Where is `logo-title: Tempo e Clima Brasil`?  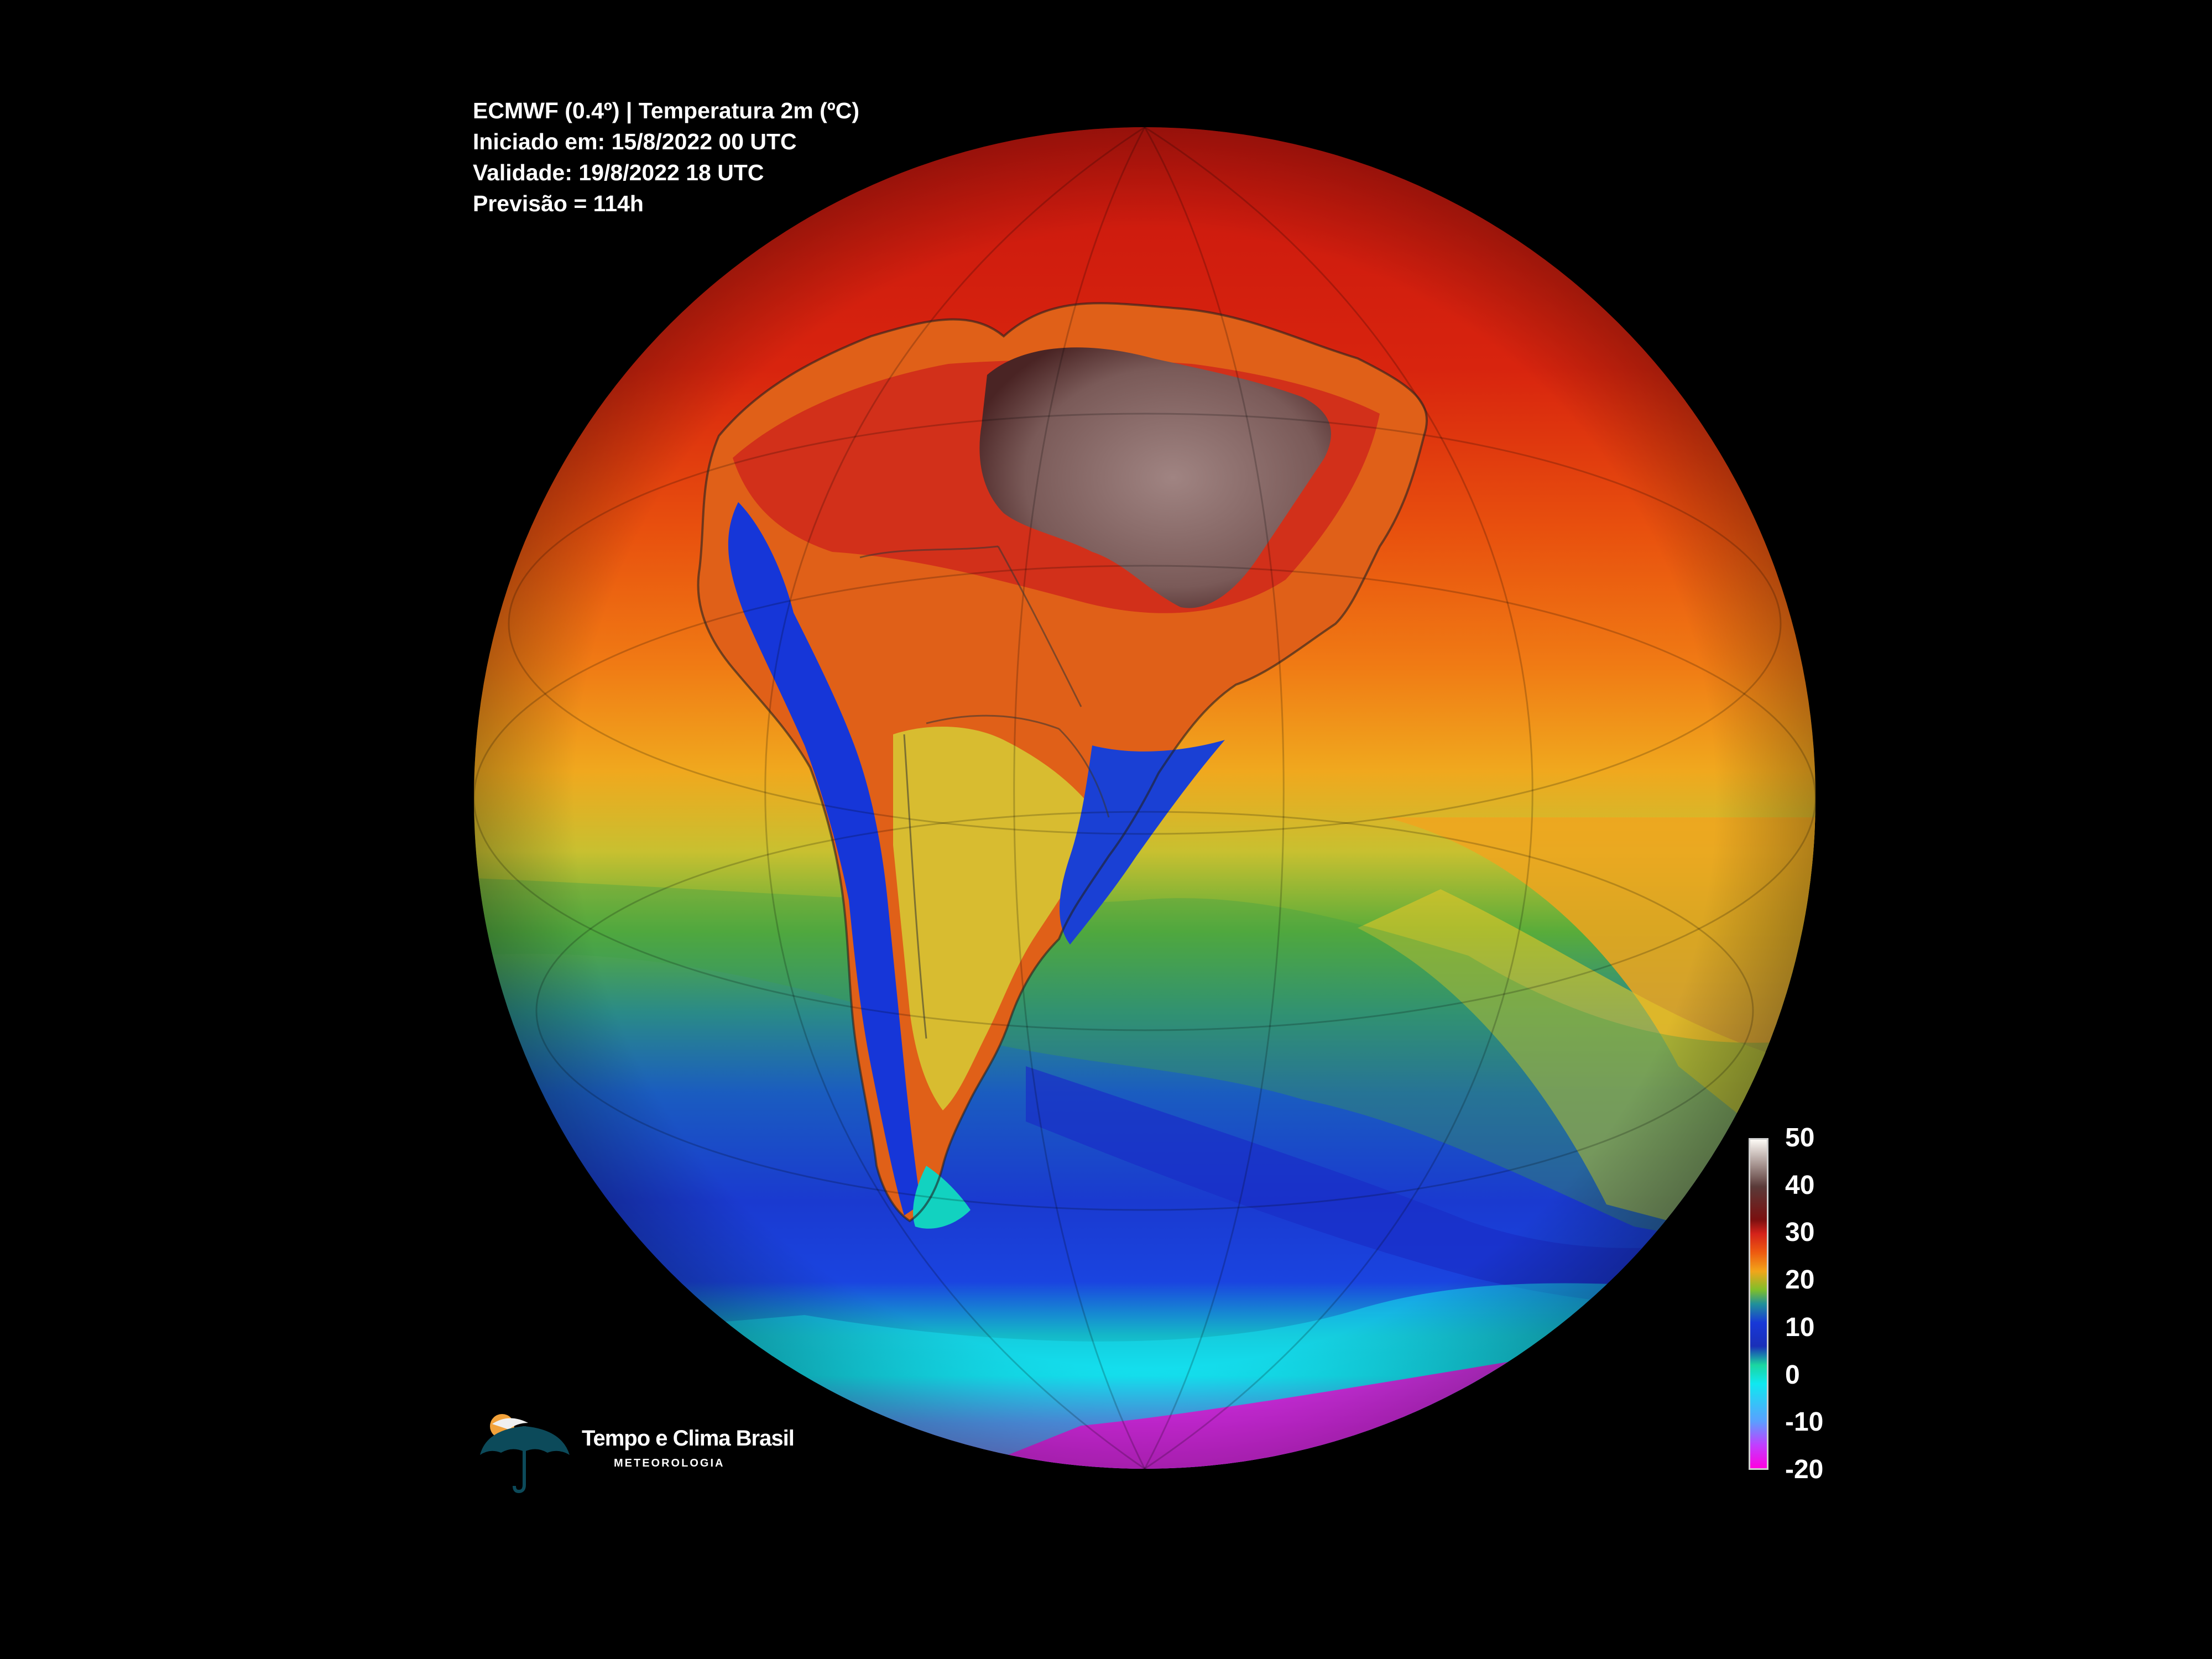 logo-title: Tempo e Clima Brasil is located at coordinates (688, 1438).